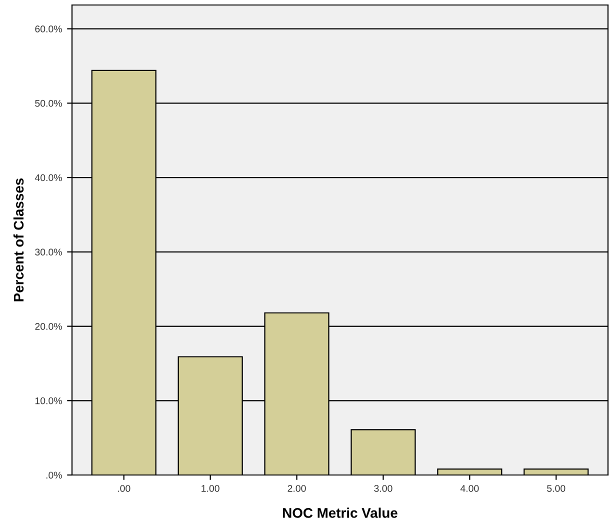 Image resolution: width=613 pixels, height=528 pixels. I want to click on x-tick-label: .00, so click(124, 488).